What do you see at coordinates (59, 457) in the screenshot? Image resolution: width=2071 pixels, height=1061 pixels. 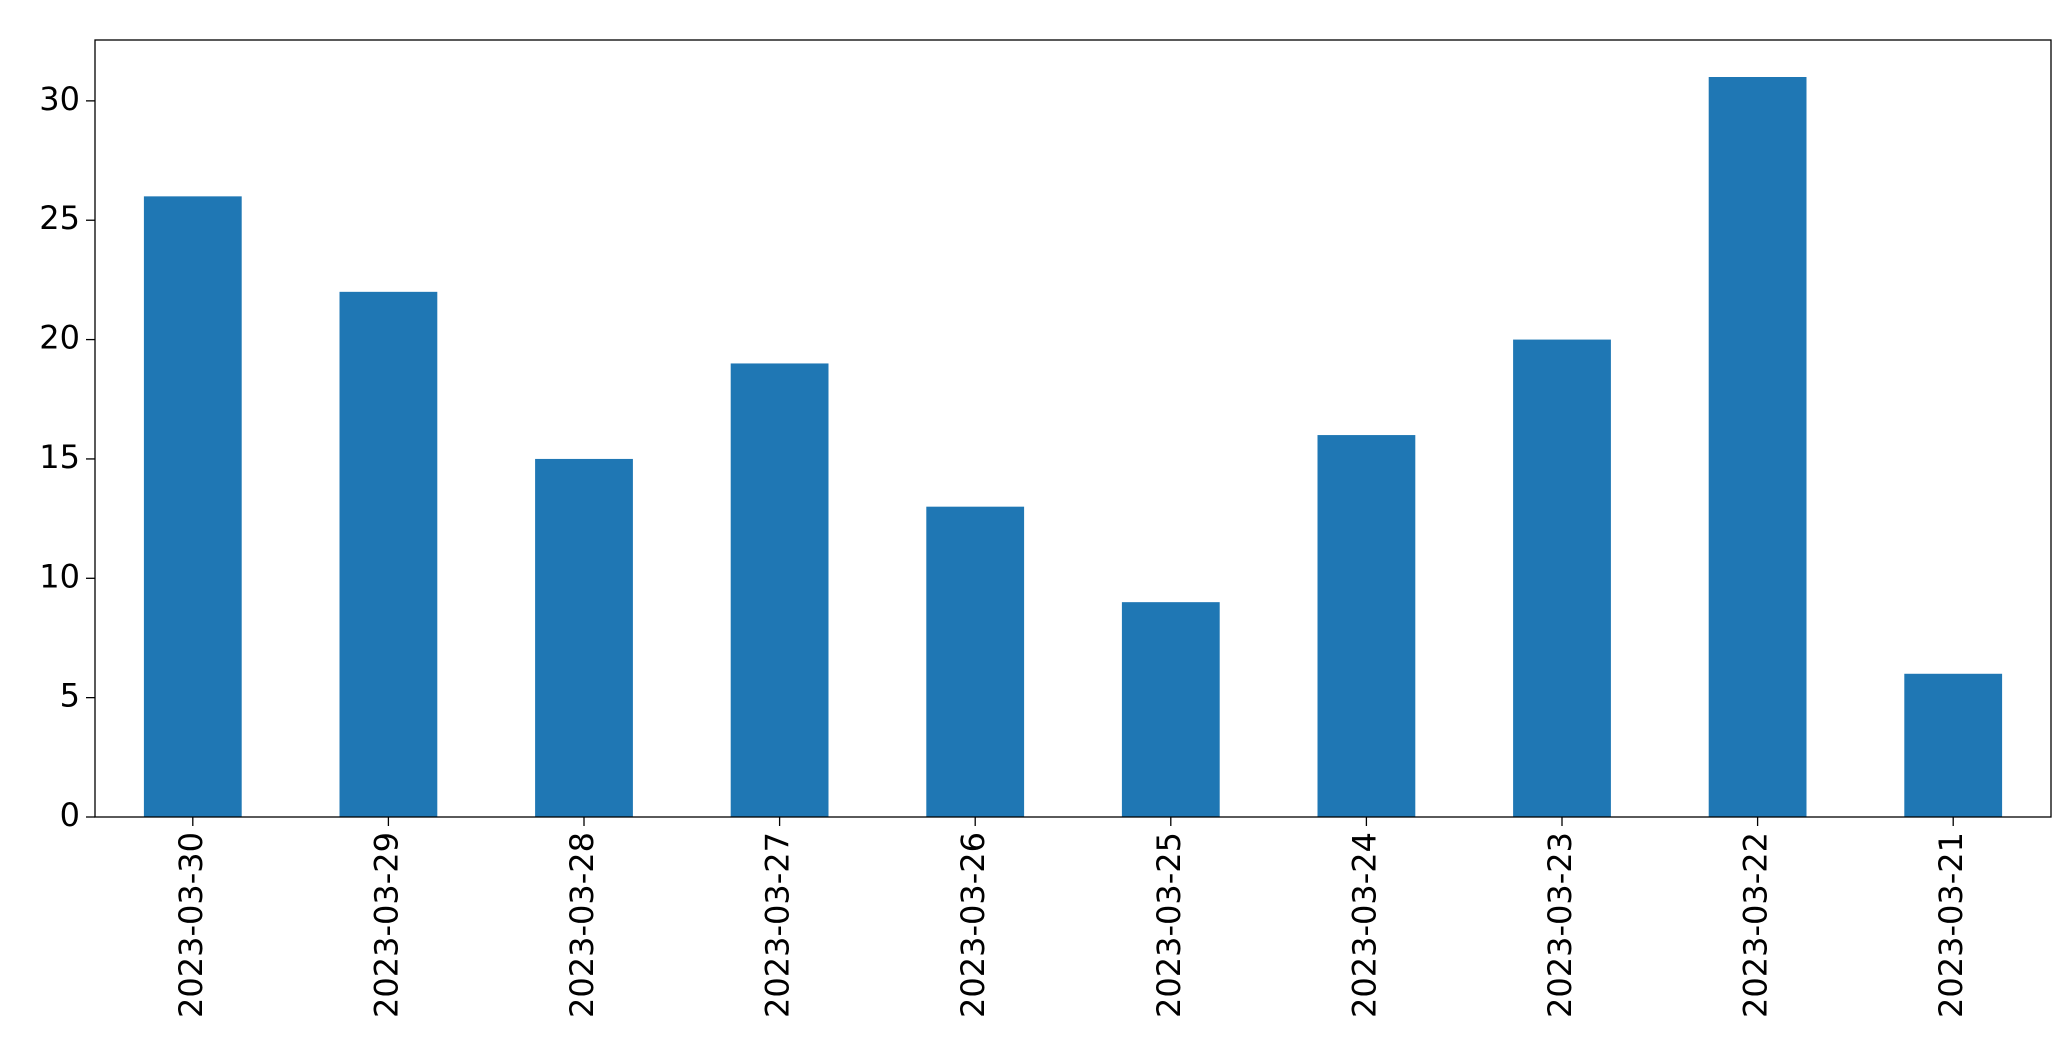 I see `y-tick-label: 15` at bounding box center [59, 457].